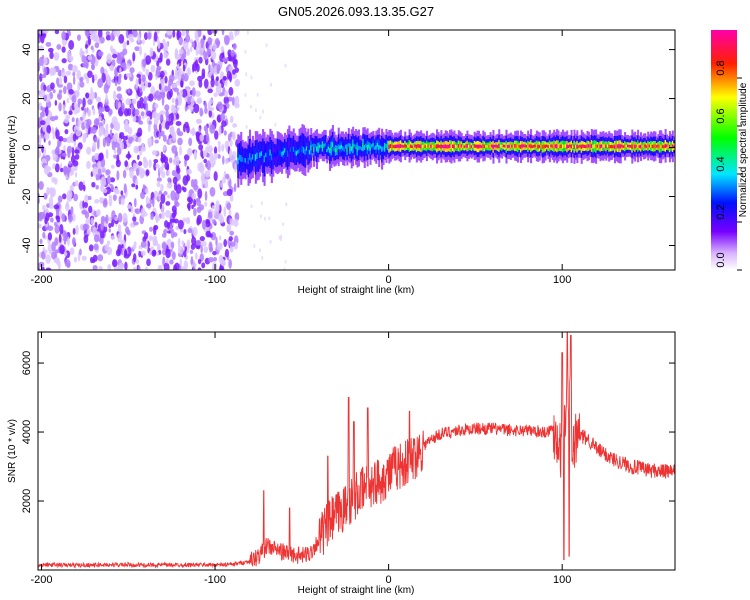  What do you see at coordinates (721, 67) in the screenshot?
I see `colorbar-tick-label: 0.8` at bounding box center [721, 67].